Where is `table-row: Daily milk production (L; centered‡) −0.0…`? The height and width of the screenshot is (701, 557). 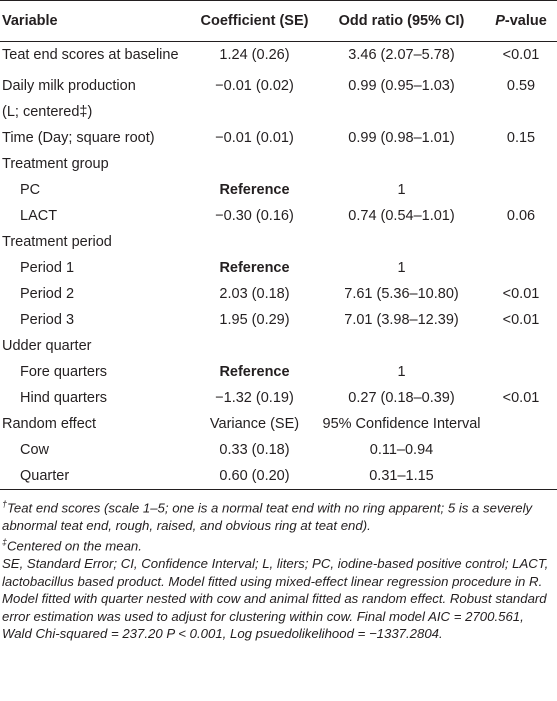 table-row: Daily milk production (L; centered‡) −0.0… is located at coordinates (278, 96).